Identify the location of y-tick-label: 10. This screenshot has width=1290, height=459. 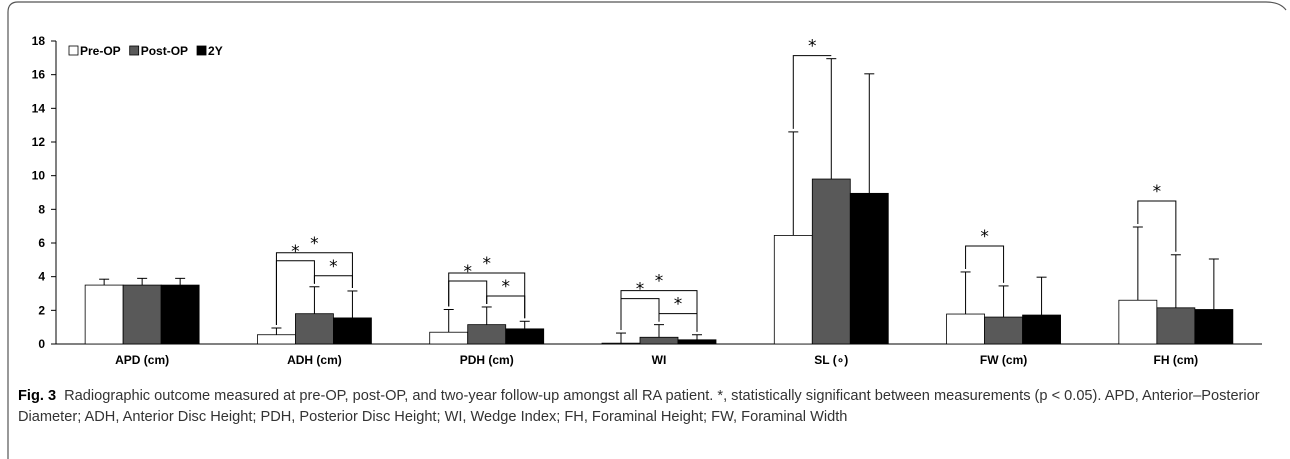
(39, 176).